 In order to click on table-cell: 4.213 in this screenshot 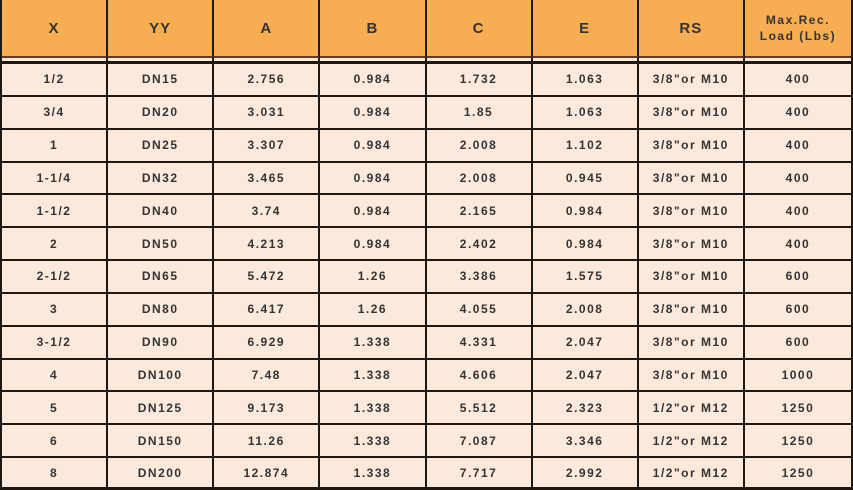, I will do `click(267, 245)`.